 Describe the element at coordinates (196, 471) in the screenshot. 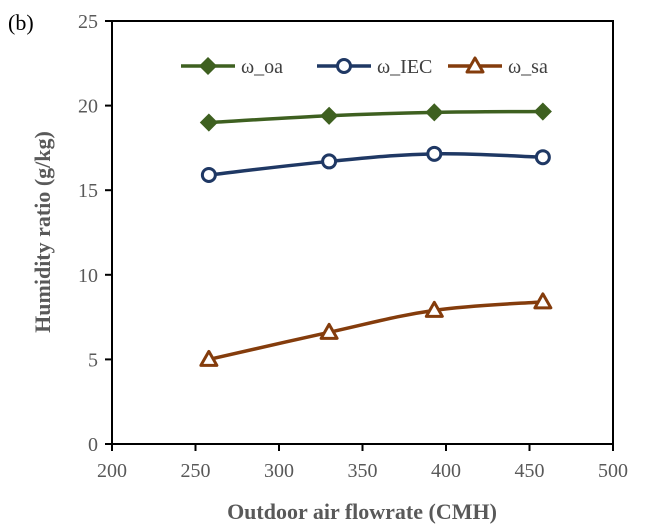

I see `x-tick-label: 250` at that location.